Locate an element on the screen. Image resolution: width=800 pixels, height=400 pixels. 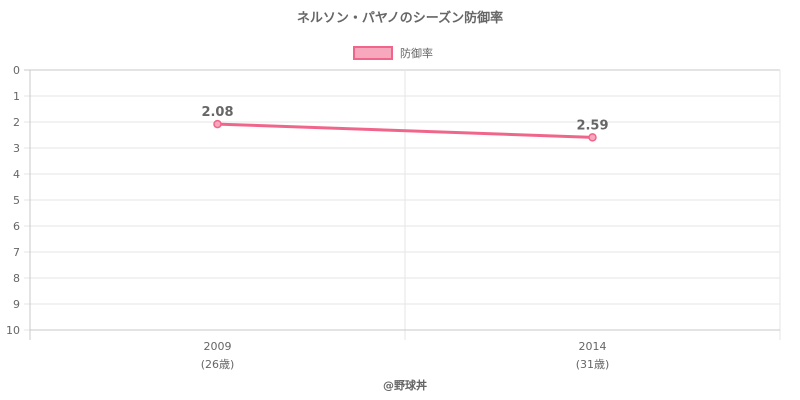
y-tick-label: 8 is located at coordinates (16, 278).